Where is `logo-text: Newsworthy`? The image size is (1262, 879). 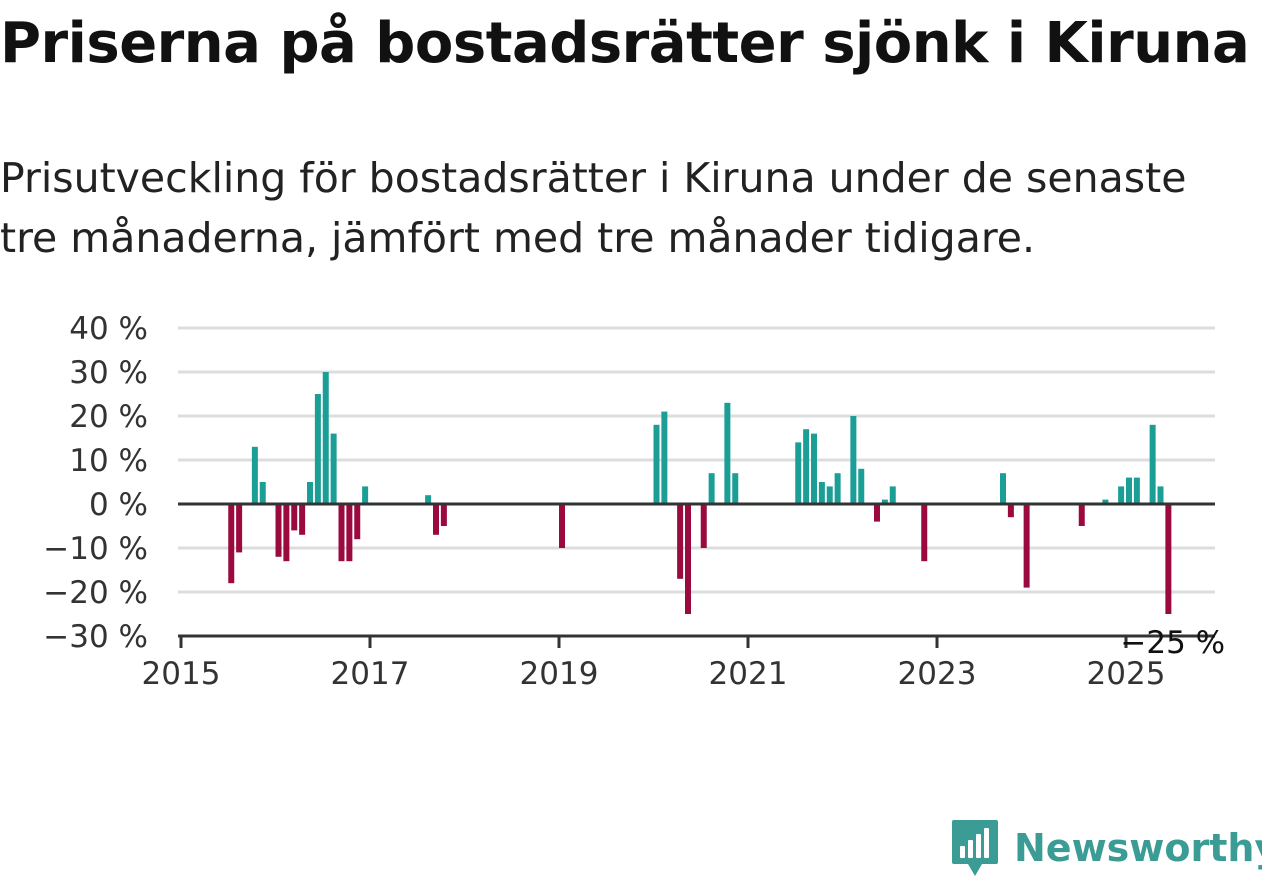
logo-text: Newsworthy is located at coordinates (1138, 848).